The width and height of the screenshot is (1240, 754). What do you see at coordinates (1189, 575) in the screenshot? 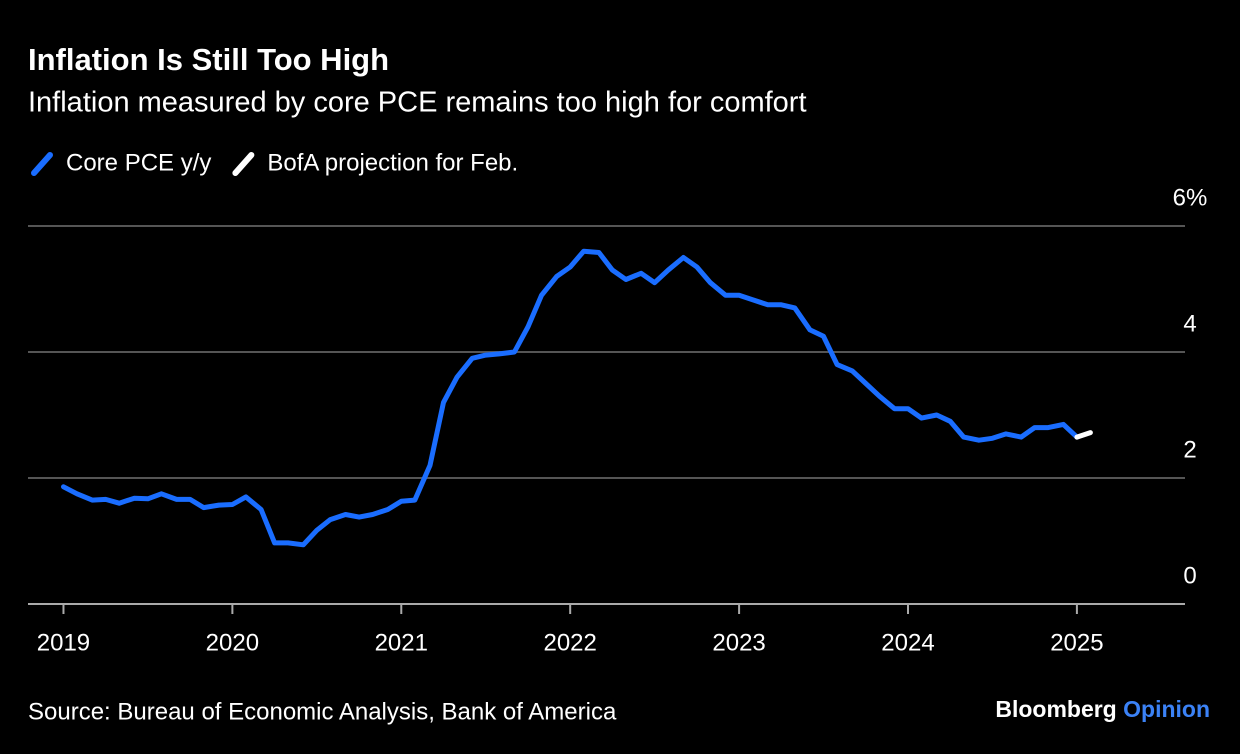
I see `y-tick-label: 0` at bounding box center [1189, 575].